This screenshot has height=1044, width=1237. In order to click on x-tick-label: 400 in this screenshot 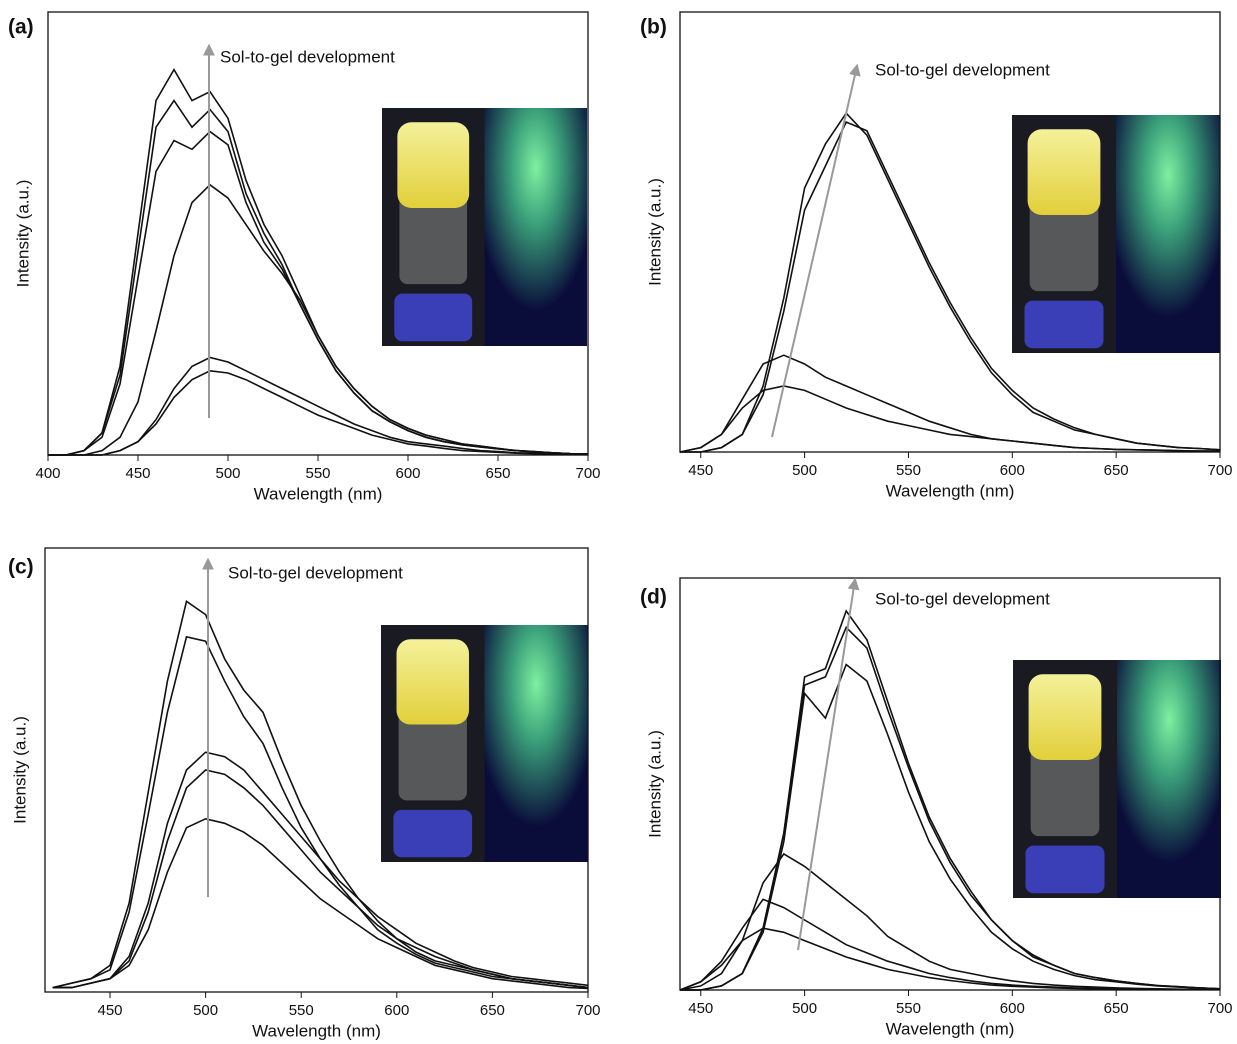, I will do `click(47, 473)`.